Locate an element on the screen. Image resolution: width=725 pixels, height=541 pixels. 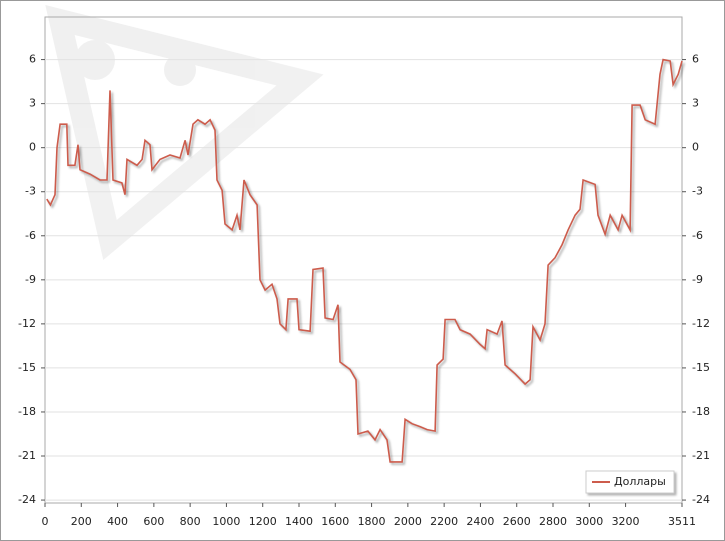
y-tick-label: -18 is located at coordinates (27, 411).